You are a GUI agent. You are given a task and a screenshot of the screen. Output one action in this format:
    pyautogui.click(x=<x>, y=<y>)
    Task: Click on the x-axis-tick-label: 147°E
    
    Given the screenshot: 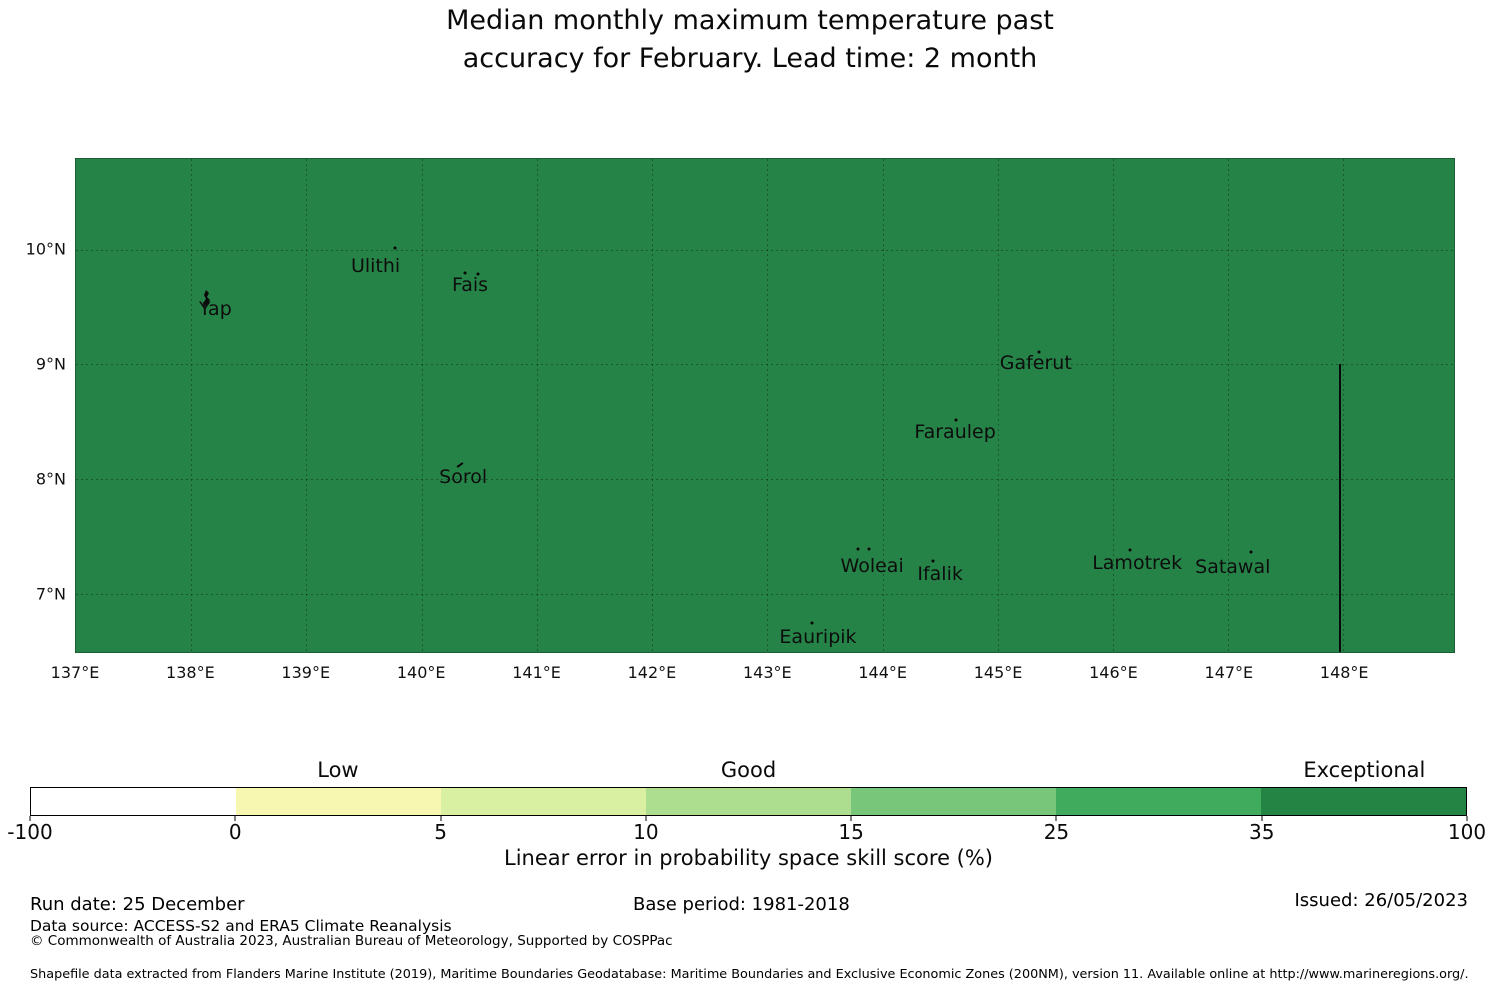 What is the action you would take?
    pyautogui.click(x=1229, y=672)
    